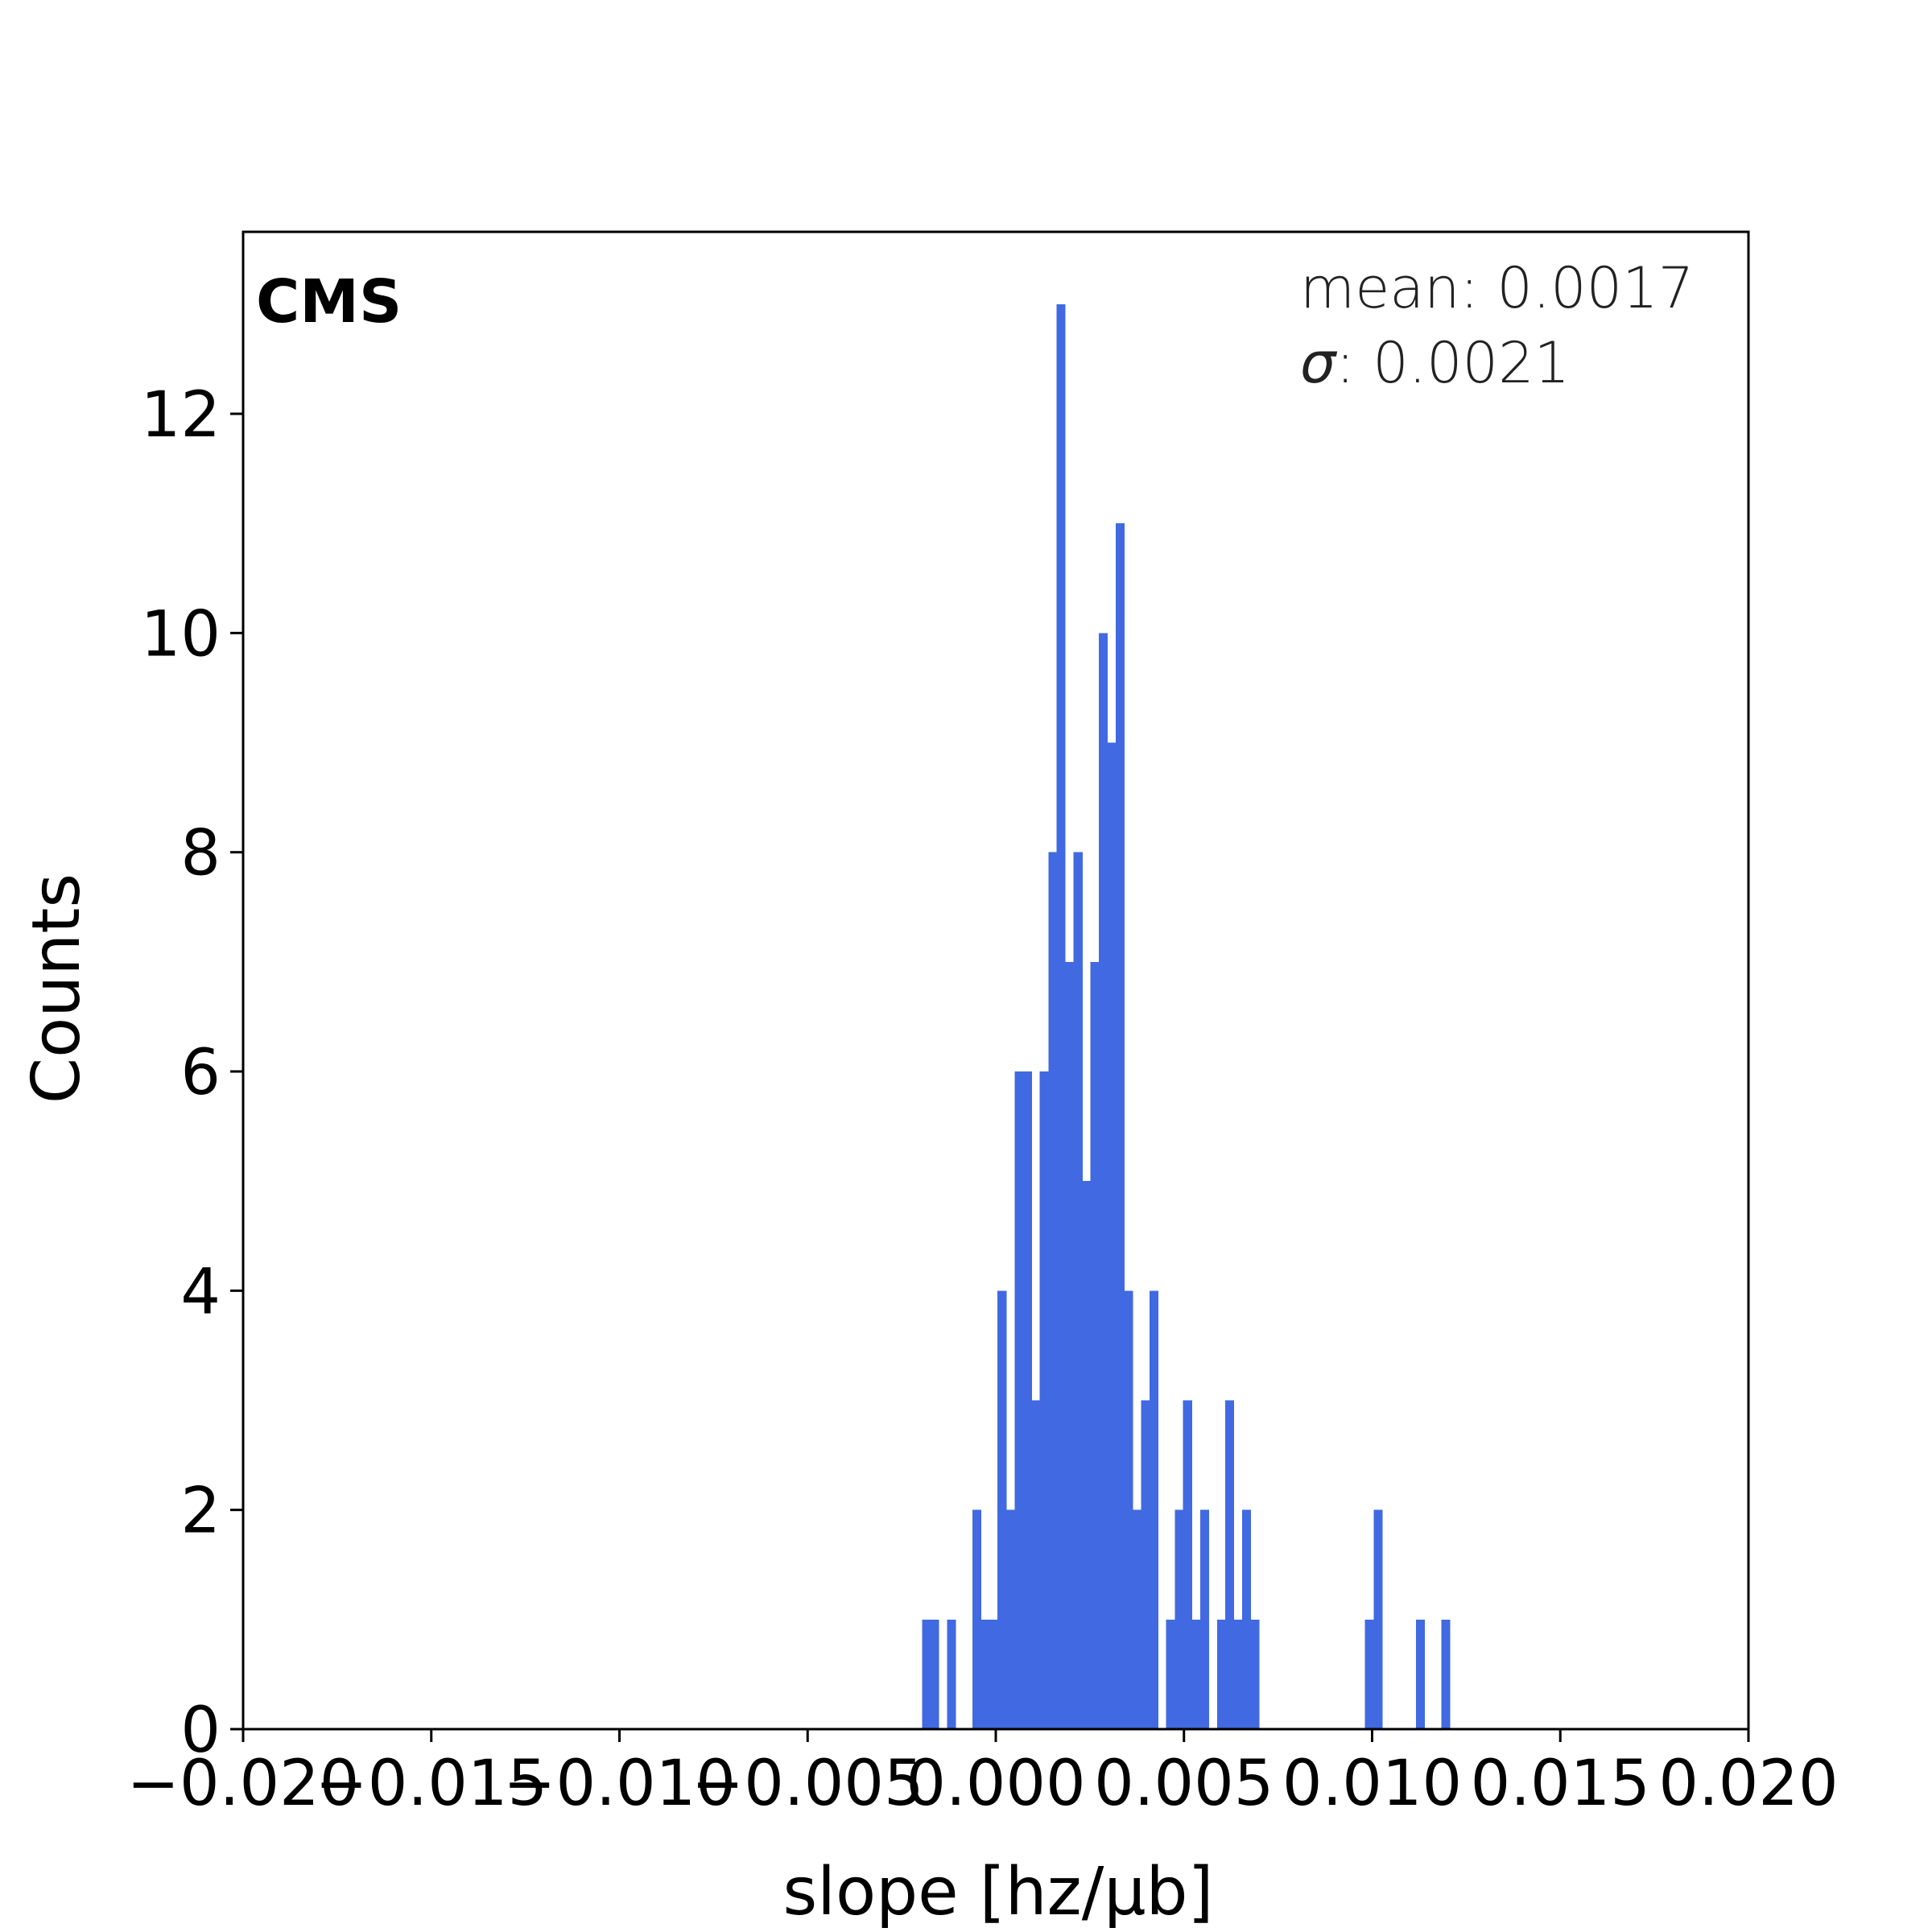  Describe the element at coordinates (1452, 363) in the screenshot. I see `sigma-value: : 0.0021` at that location.